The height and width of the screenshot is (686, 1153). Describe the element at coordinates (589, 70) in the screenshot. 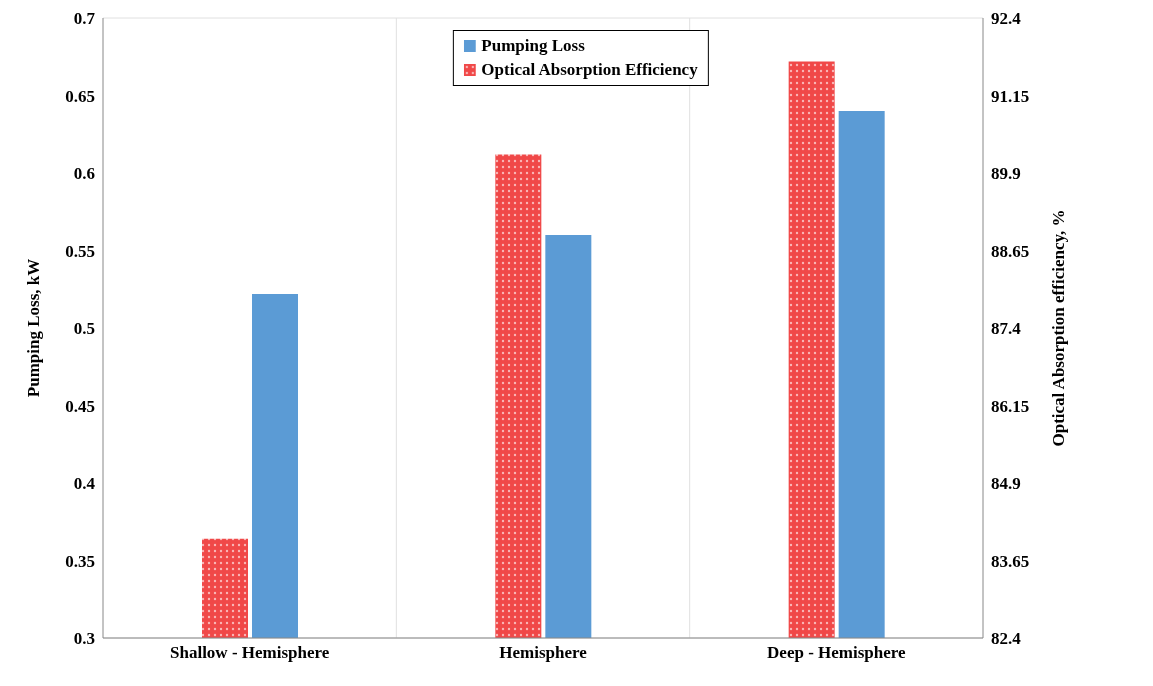

I see `legend-label: Optical Absorption Efficiency` at that location.